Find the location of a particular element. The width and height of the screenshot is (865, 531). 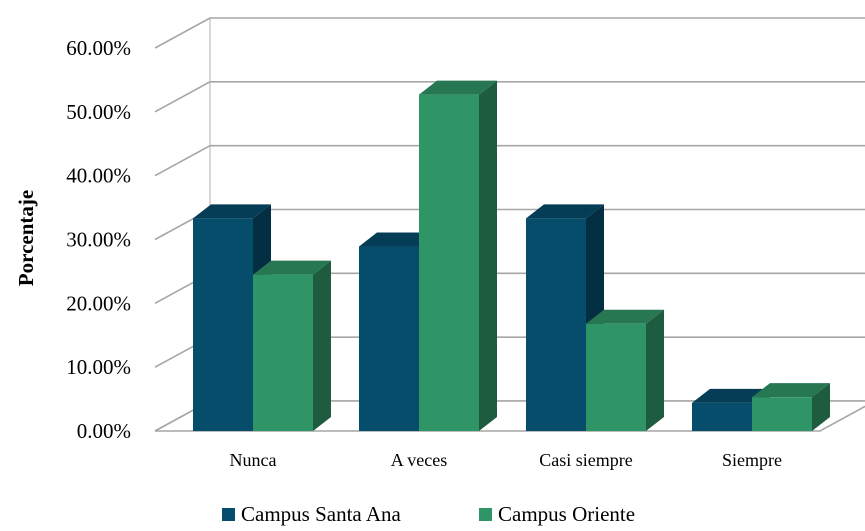

x-category-label-a-veces: A veces is located at coordinates (419, 460).